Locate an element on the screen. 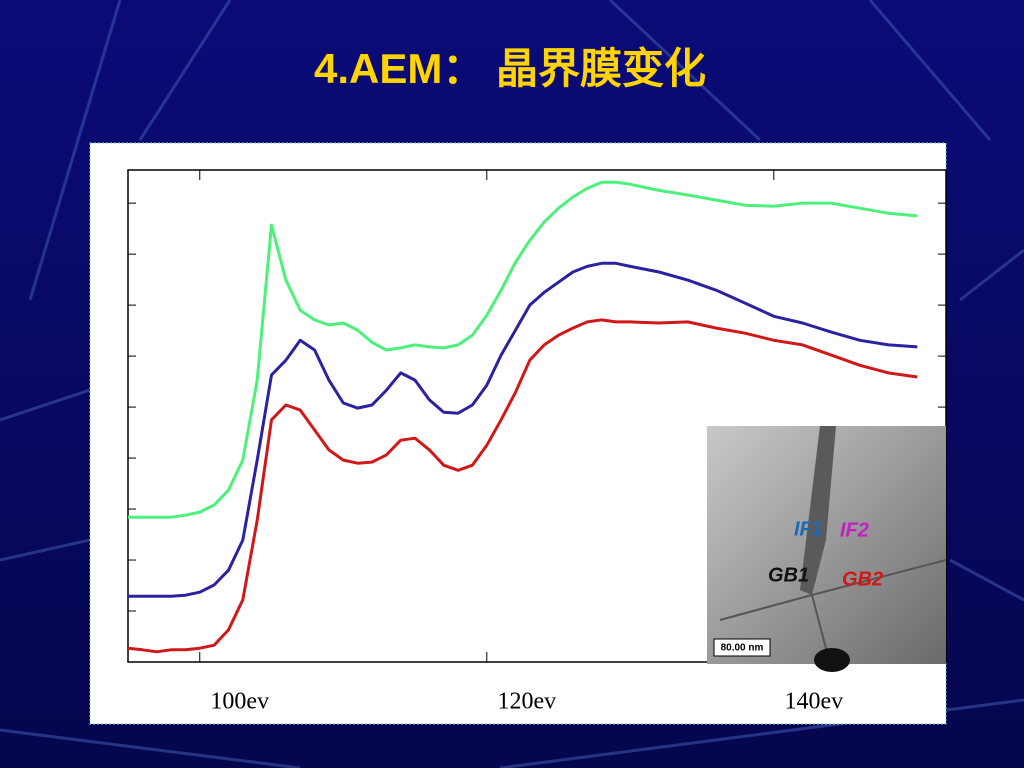  slide-title: 4.AEM： 晶界膜变化 is located at coordinates (510, 68).